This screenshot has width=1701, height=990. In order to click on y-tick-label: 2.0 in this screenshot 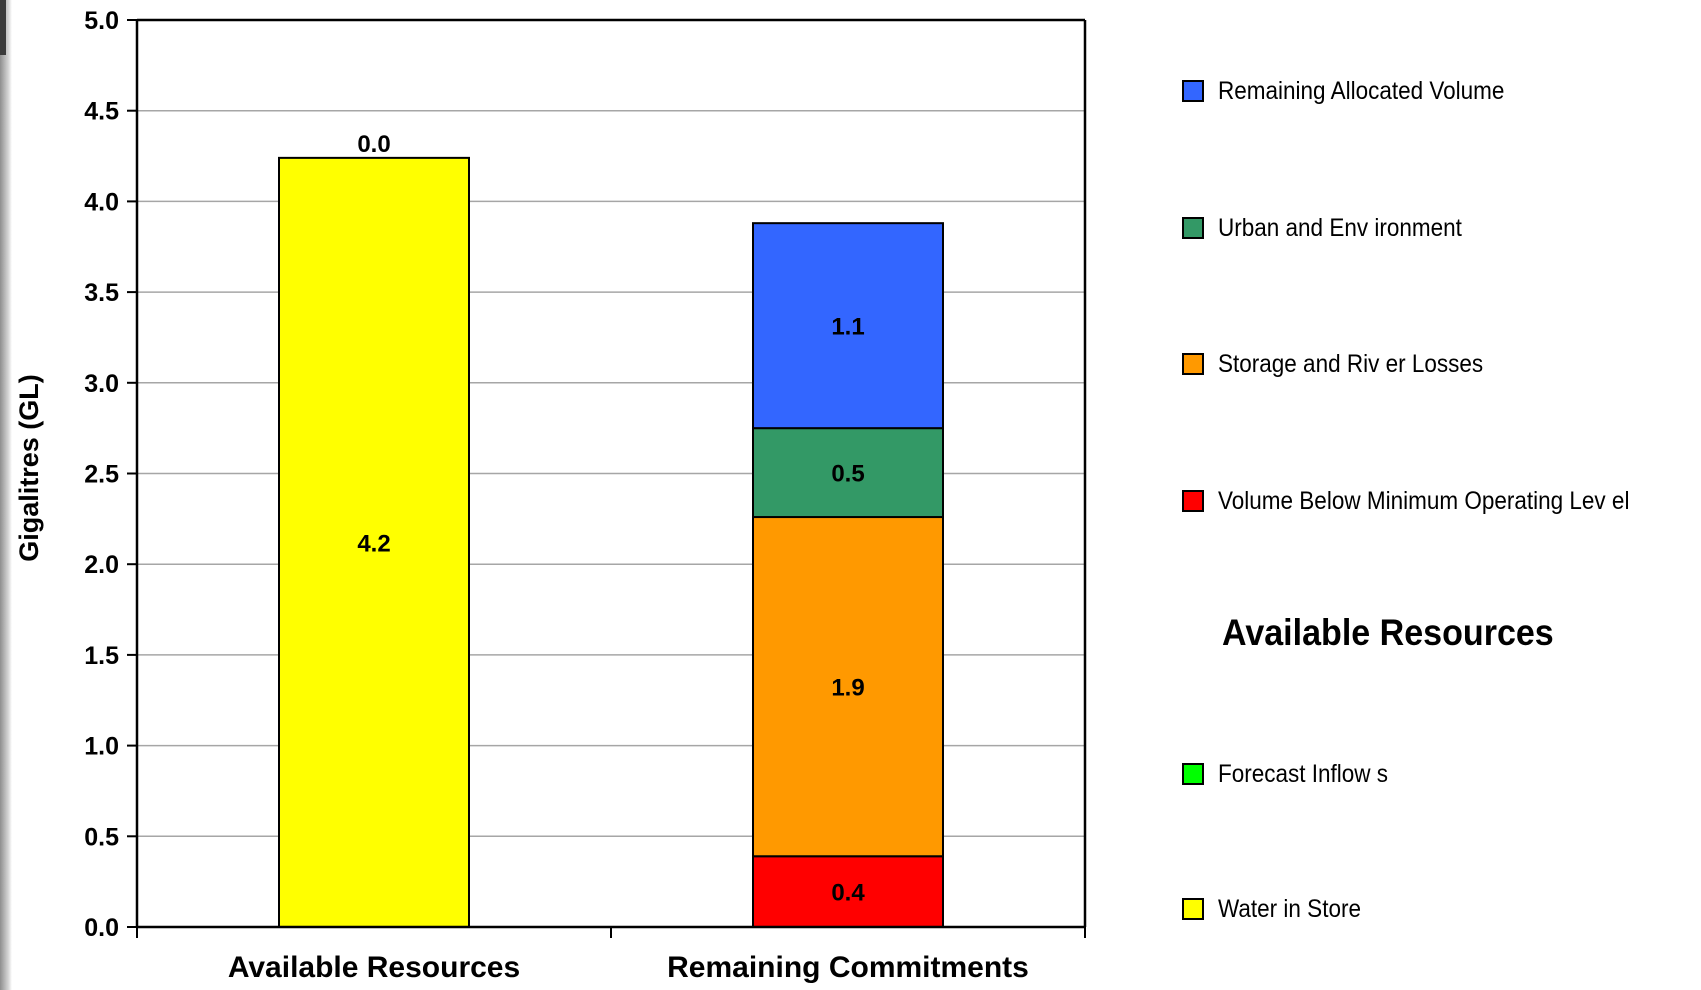, I will do `click(101, 565)`.